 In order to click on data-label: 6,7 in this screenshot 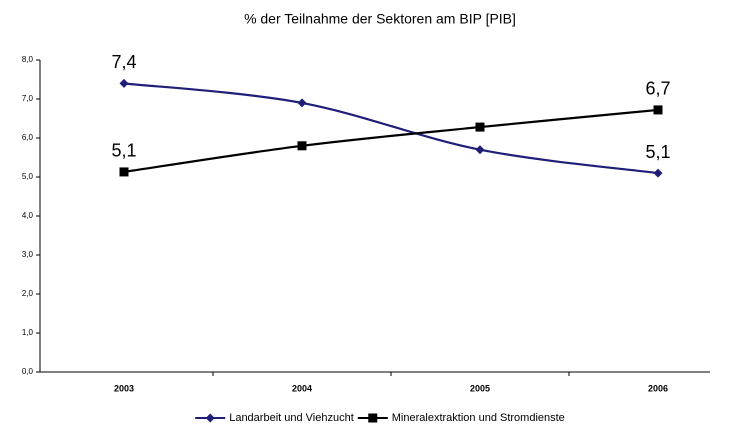, I will do `click(657, 89)`.